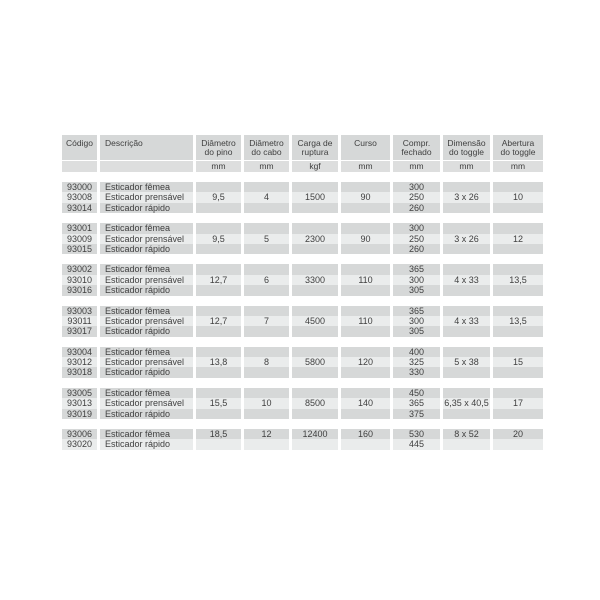  What do you see at coordinates (79, 393) in the screenshot?
I see `cell-codigo: 93005` at bounding box center [79, 393].